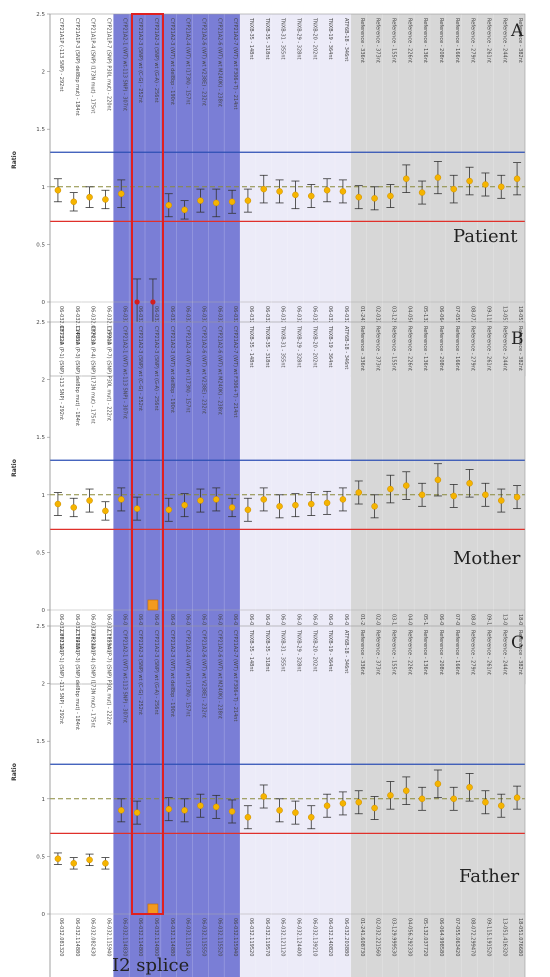 This screenshot has width=550, height=977. I want to click on probe-label: Reference - 244nt, so click(504, 652).